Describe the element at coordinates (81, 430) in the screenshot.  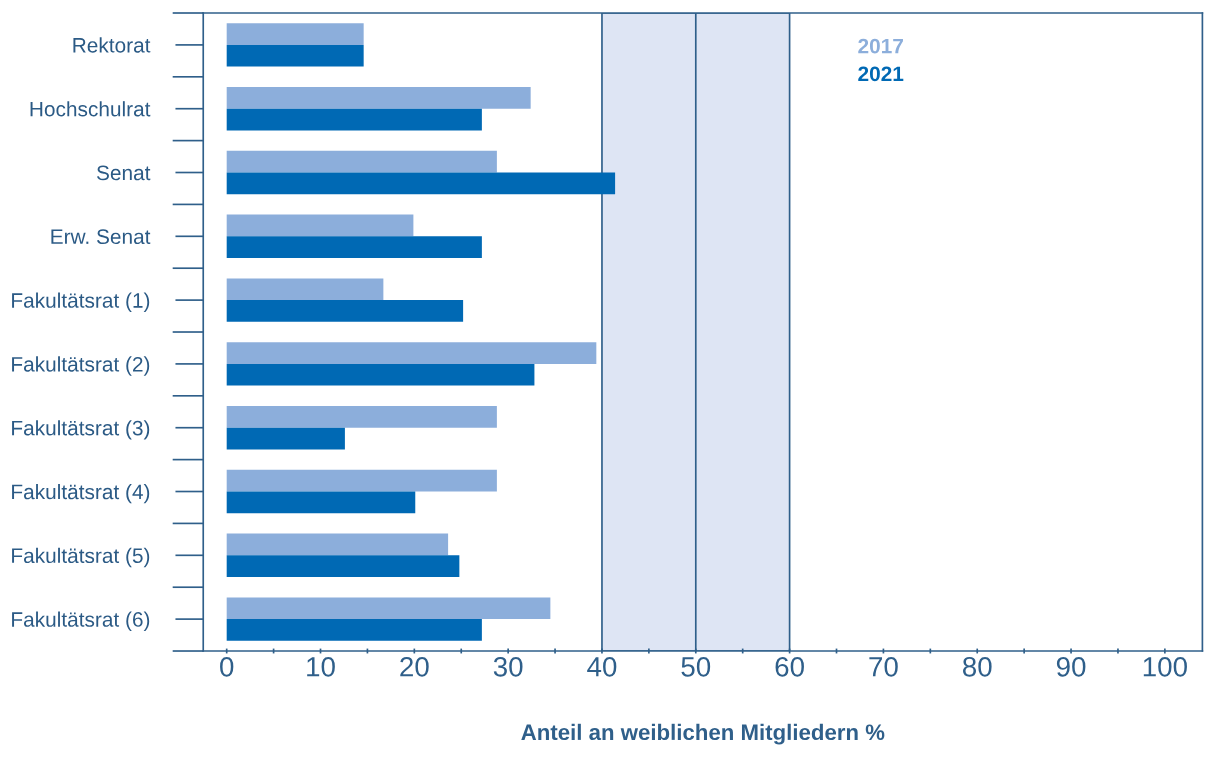
I see `y-tick-label: Fakultätsrat (3)` at that location.